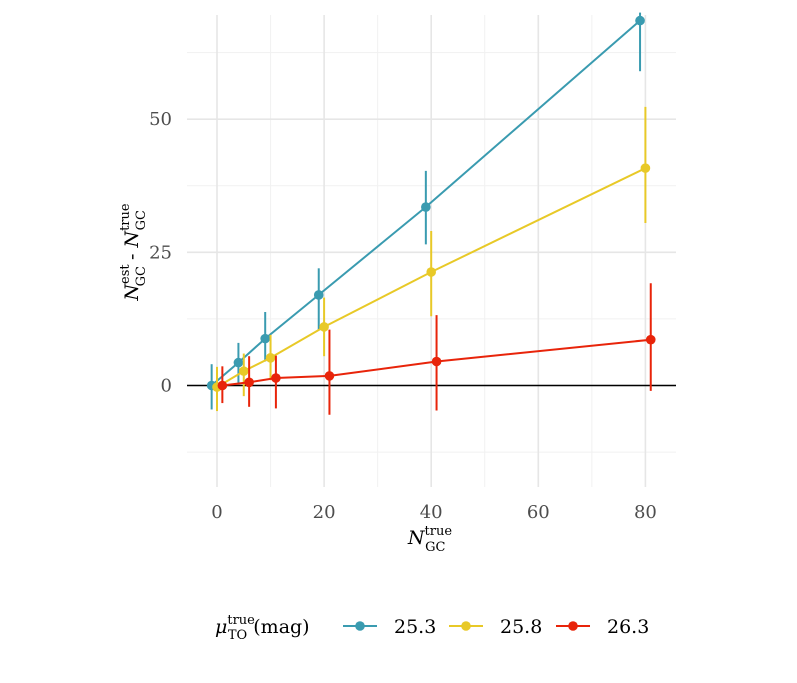 The width and height of the screenshot is (797, 683). I want to click on x-axis-title-main: N, so click(416, 538).